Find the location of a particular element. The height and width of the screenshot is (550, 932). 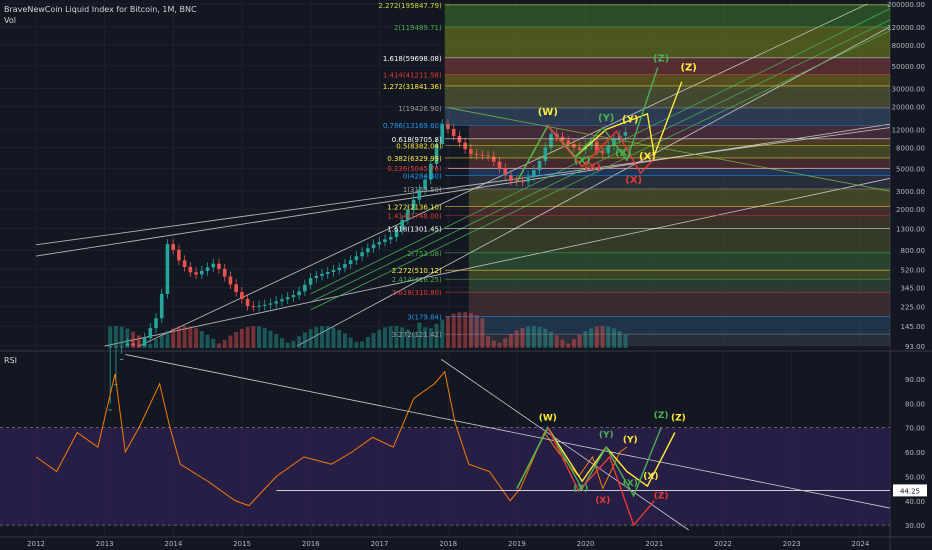

fib-level-label: 1.414(1748.00) is located at coordinates (414, 216).